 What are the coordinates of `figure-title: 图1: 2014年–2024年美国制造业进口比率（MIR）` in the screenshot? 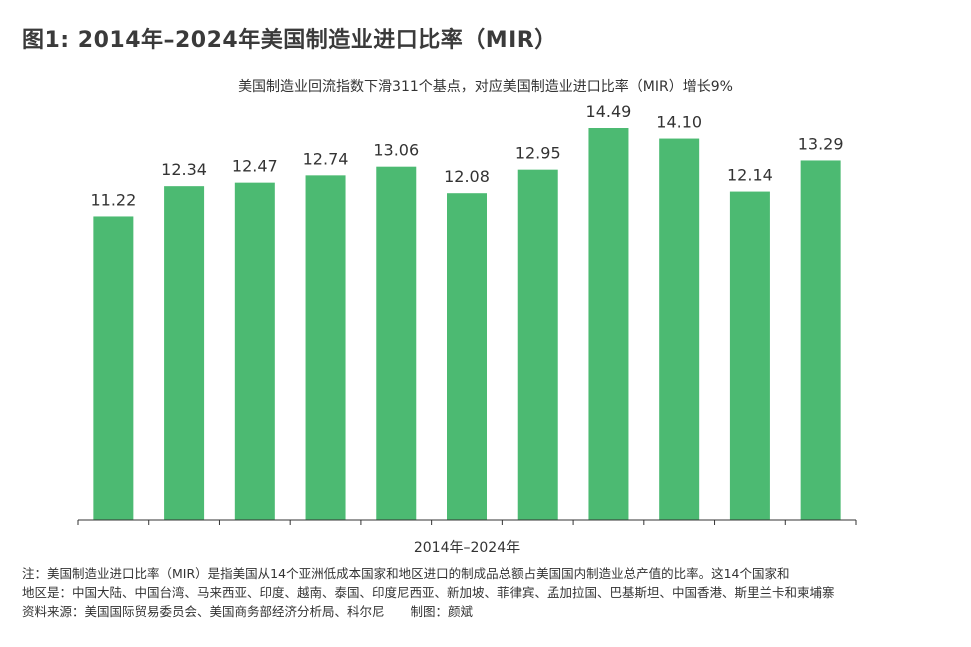 It's located at (289, 40).